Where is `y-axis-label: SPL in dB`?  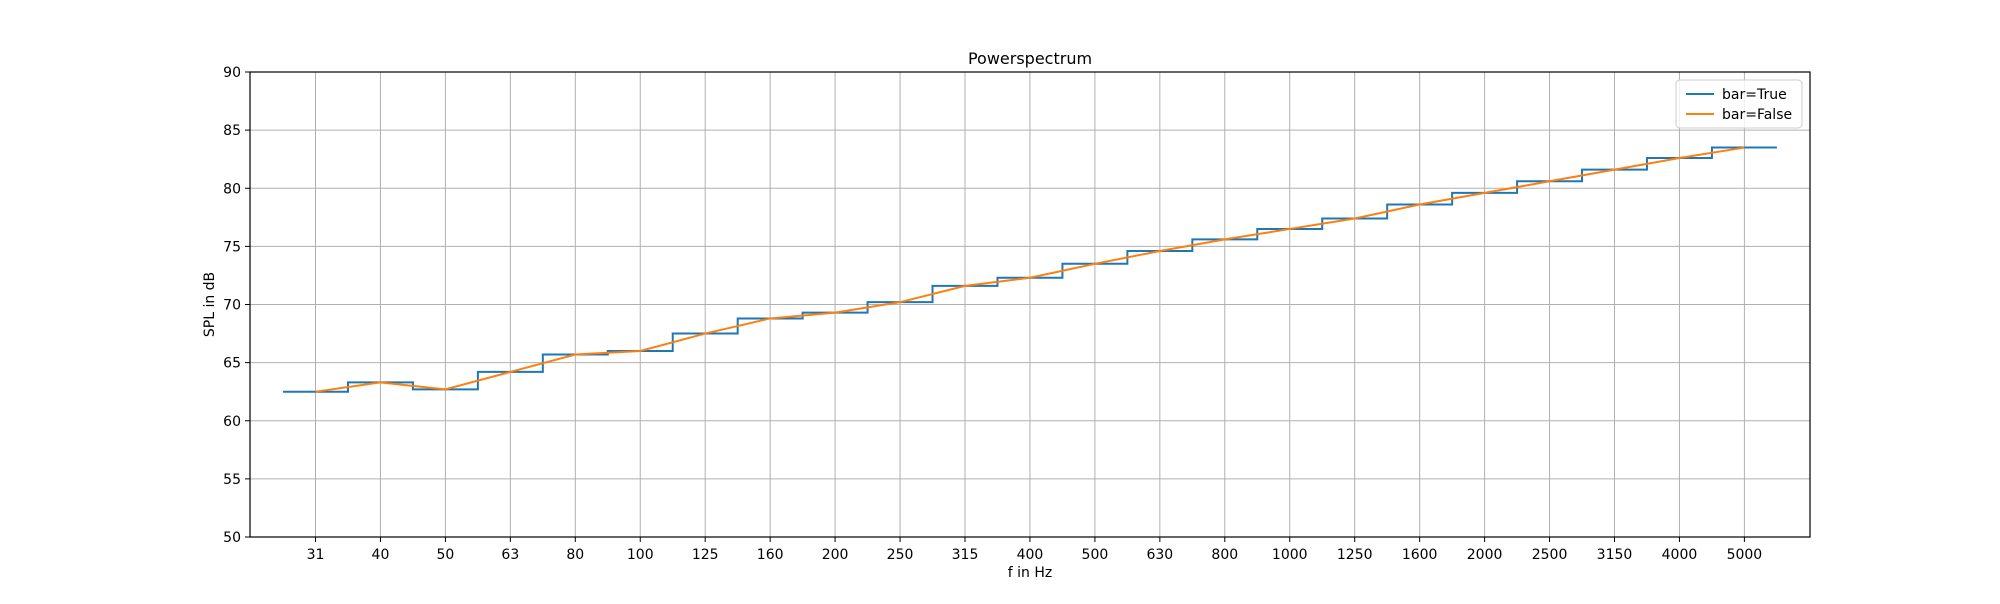 y-axis-label: SPL in dB is located at coordinates (210, 304).